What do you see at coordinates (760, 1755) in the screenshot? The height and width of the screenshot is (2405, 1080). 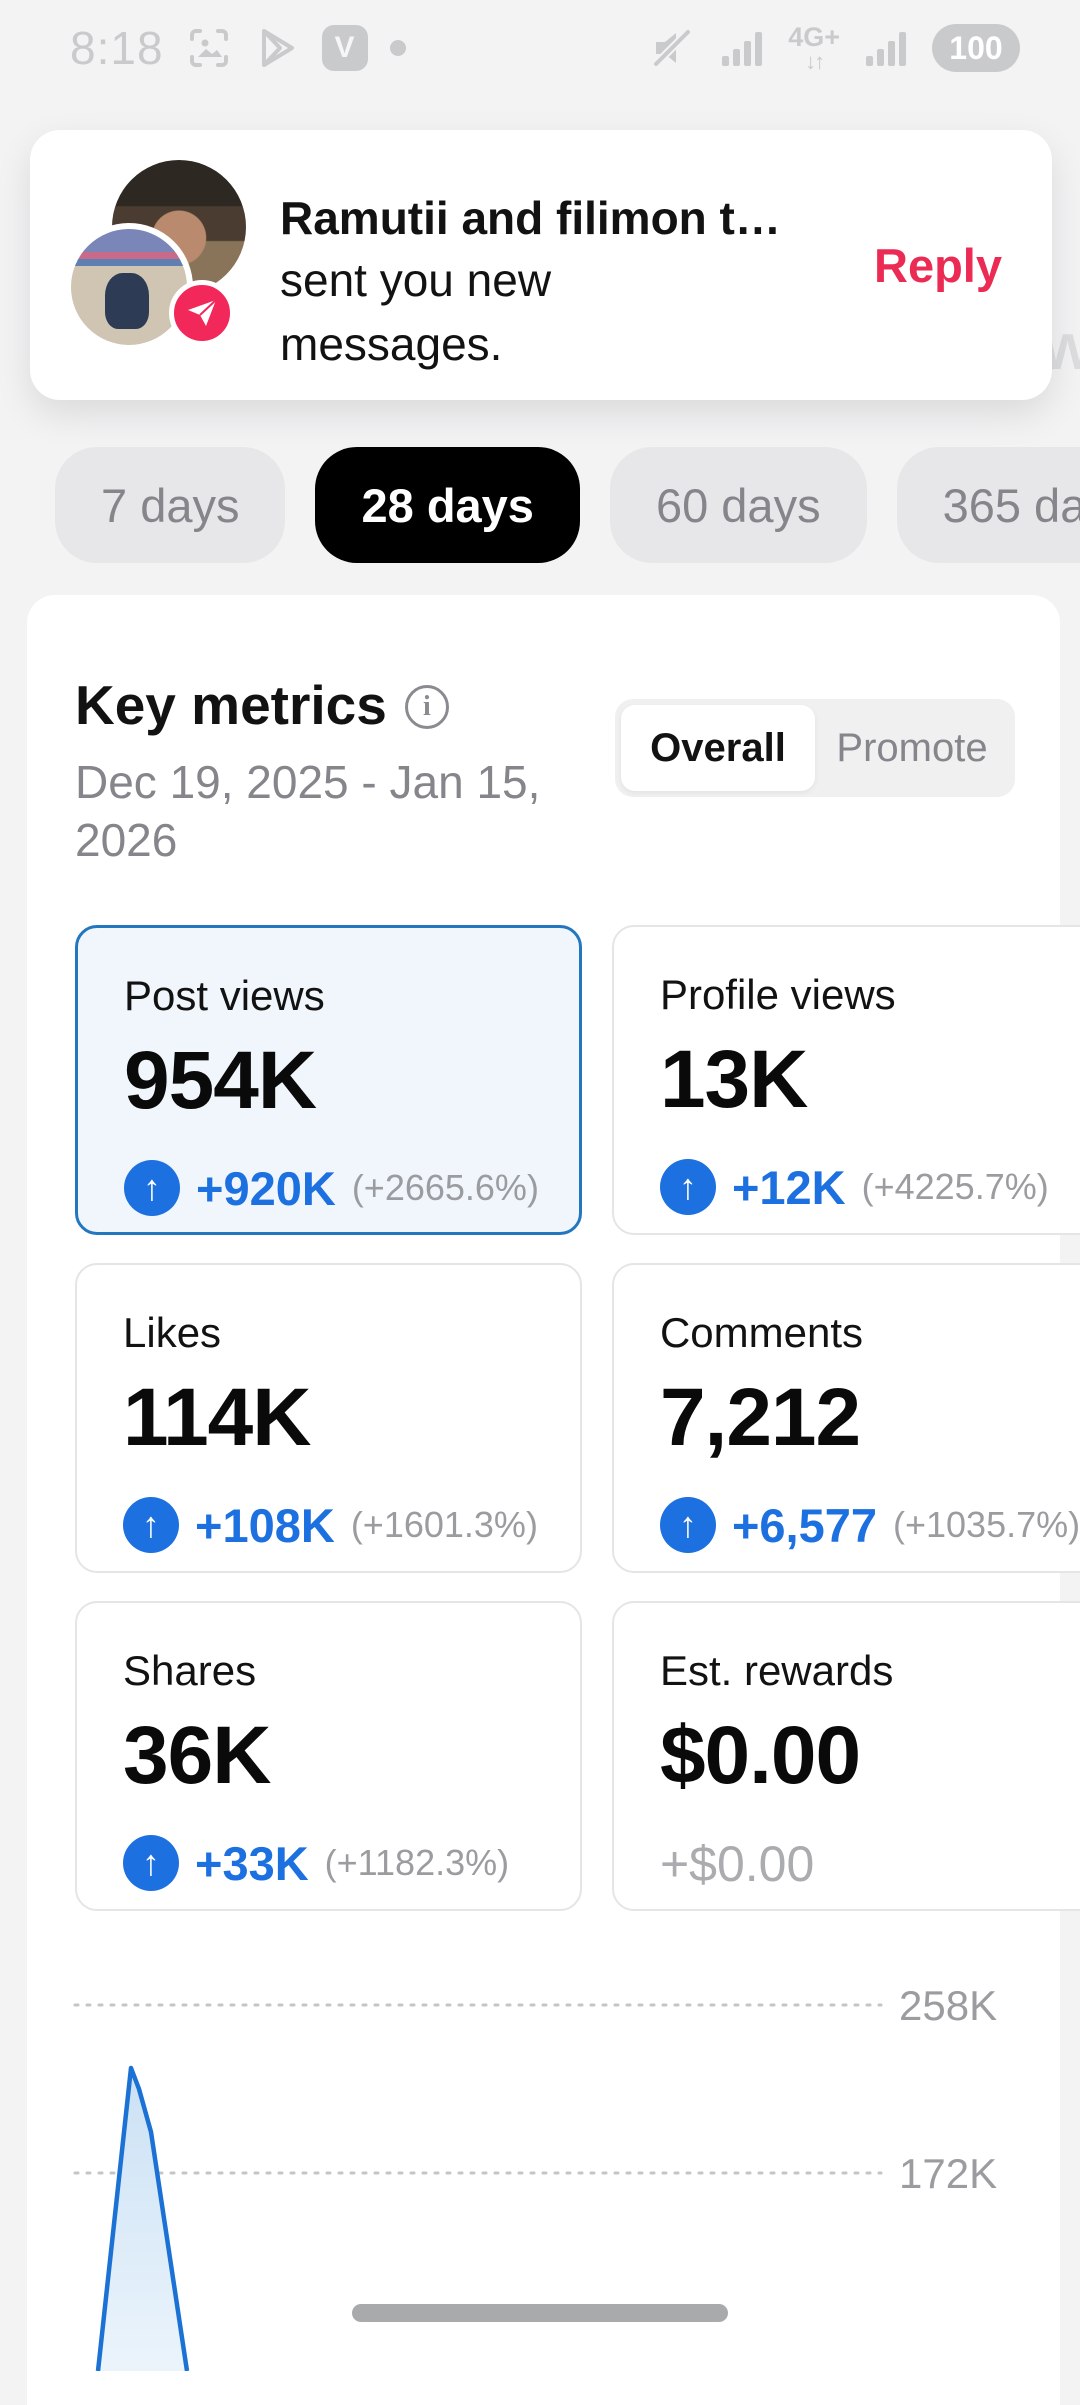 I see `metric-value: $0.00` at bounding box center [760, 1755].